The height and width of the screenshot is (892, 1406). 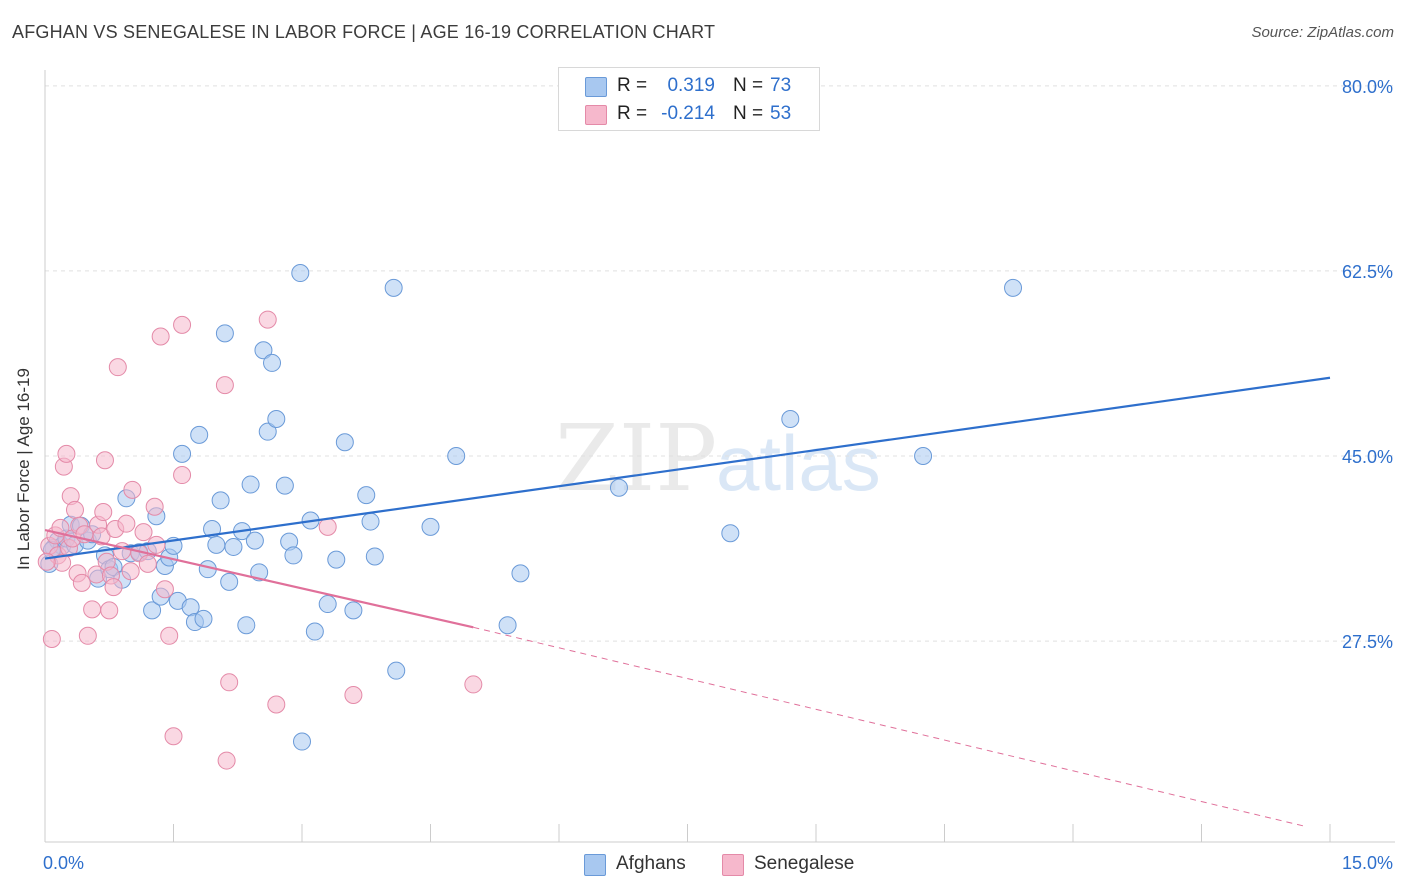 I want to click on stats-row-senegalese: R = -0.214 N = 53, so click(x=689, y=114).